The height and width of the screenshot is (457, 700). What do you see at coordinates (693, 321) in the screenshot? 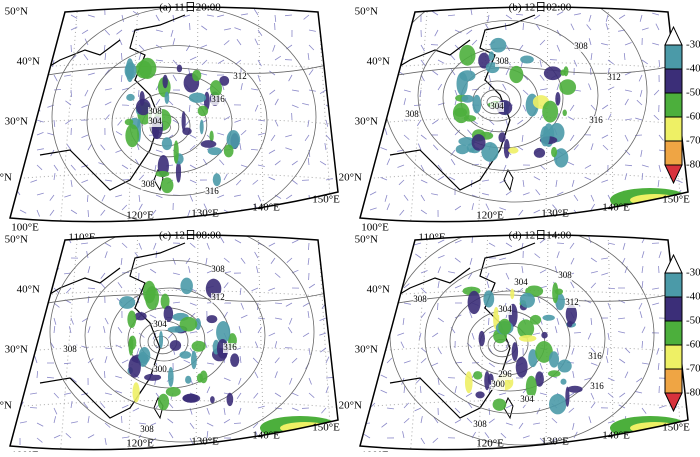
I see `colorbar-tick-label: -50` at bounding box center [693, 321].